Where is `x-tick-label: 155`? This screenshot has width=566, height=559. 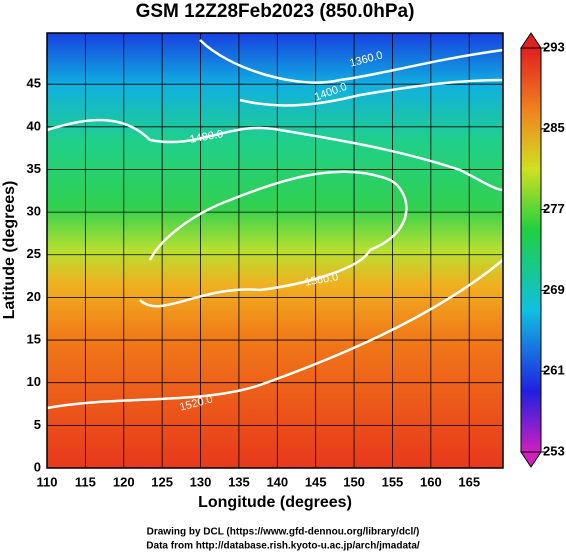 x-tick-label: 155 is located at coordinates (393, 481).